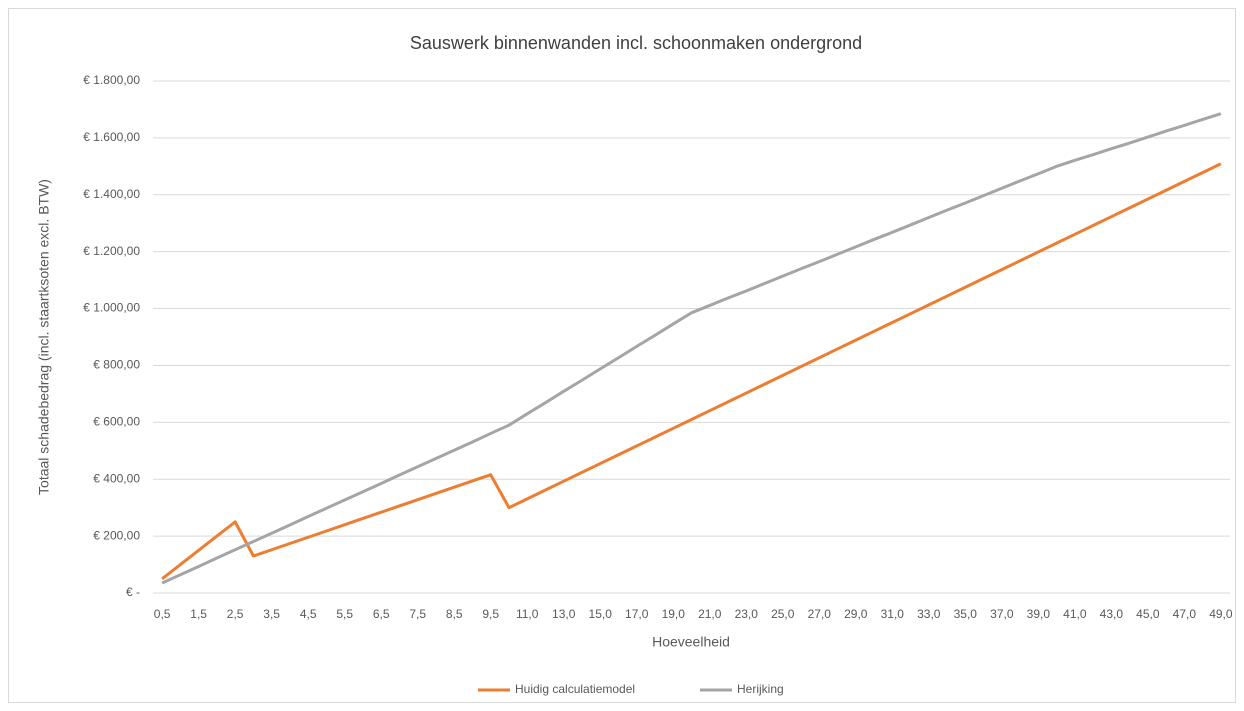 This screenshot has height=711, width=1244. What do you see at coordinates (116, 422) in the screenshot?
I see `y-tick-label: € 600,00` at bounding box center [116, 422].